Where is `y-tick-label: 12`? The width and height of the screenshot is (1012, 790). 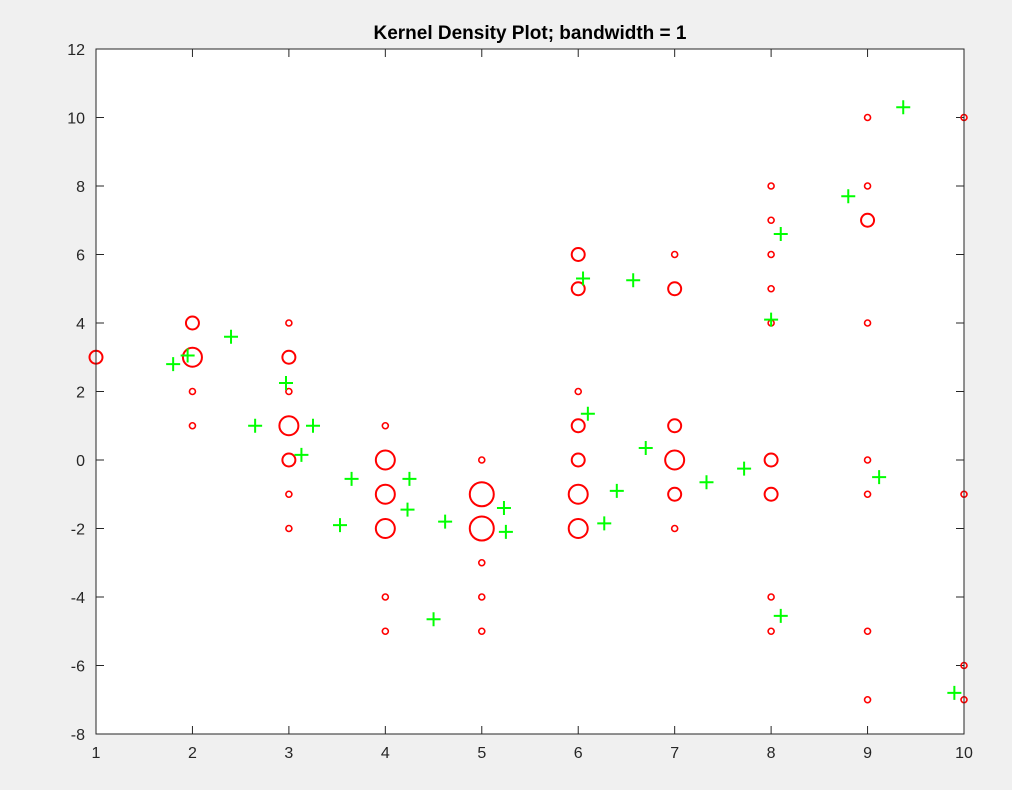
y-tick-label: 12 is located at coordinates (76, 50).